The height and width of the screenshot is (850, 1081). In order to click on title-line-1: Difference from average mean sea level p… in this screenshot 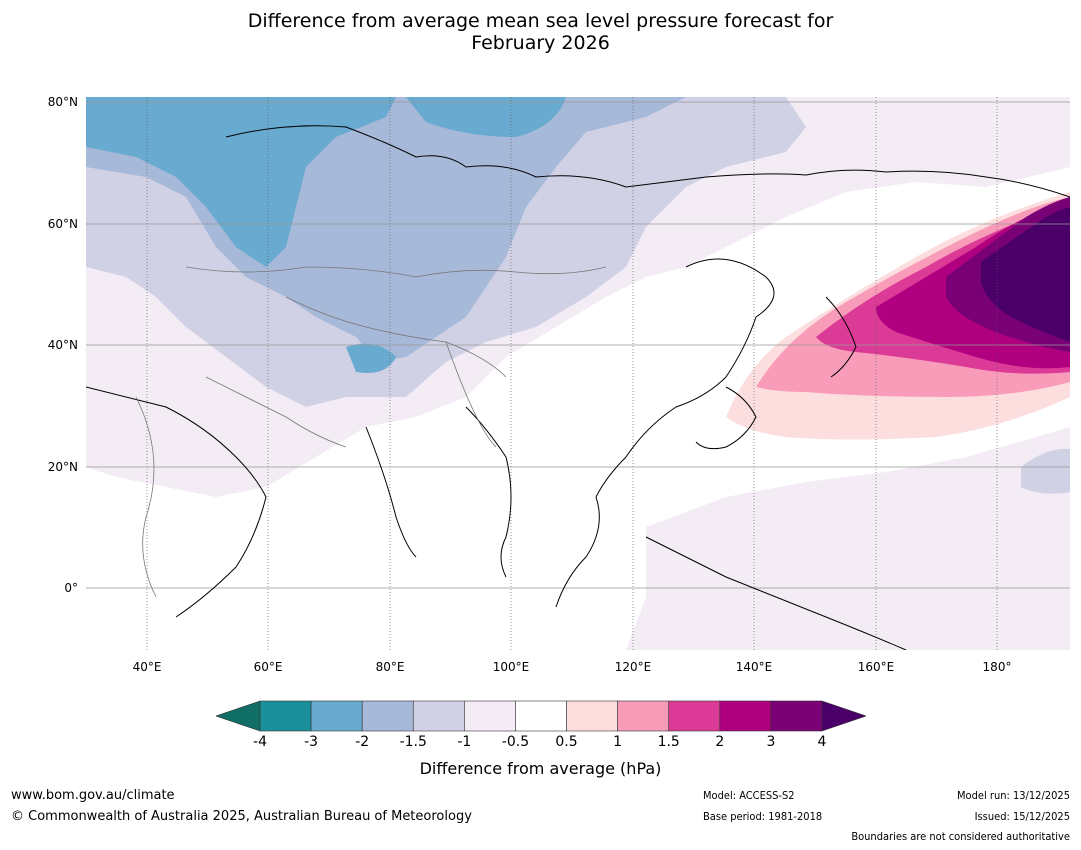, I will do `click(540, 21)`.